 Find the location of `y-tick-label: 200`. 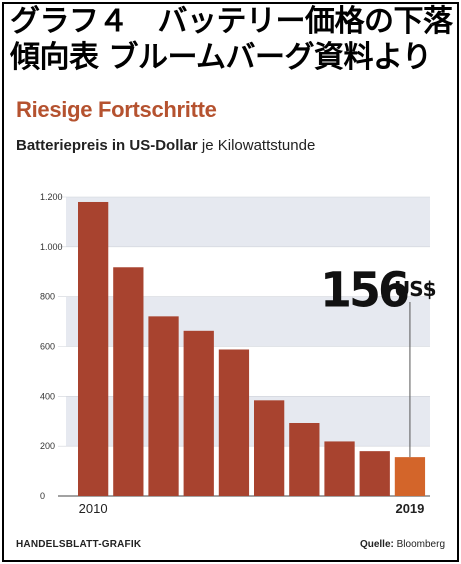

y-tick-label: 200 is located at coordinates (47, 446).